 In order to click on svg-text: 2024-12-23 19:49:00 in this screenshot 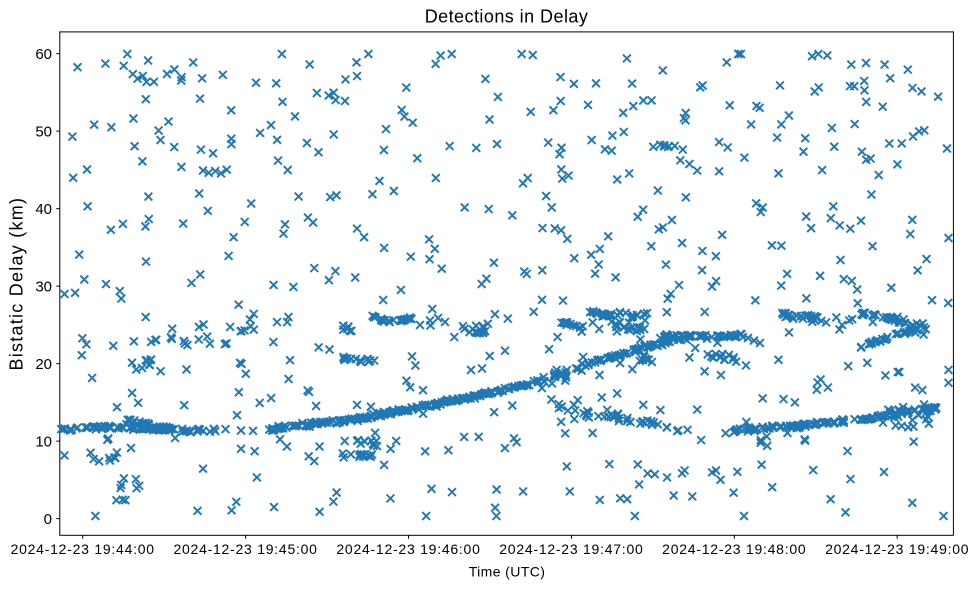, I will do `click(897, 549)`.